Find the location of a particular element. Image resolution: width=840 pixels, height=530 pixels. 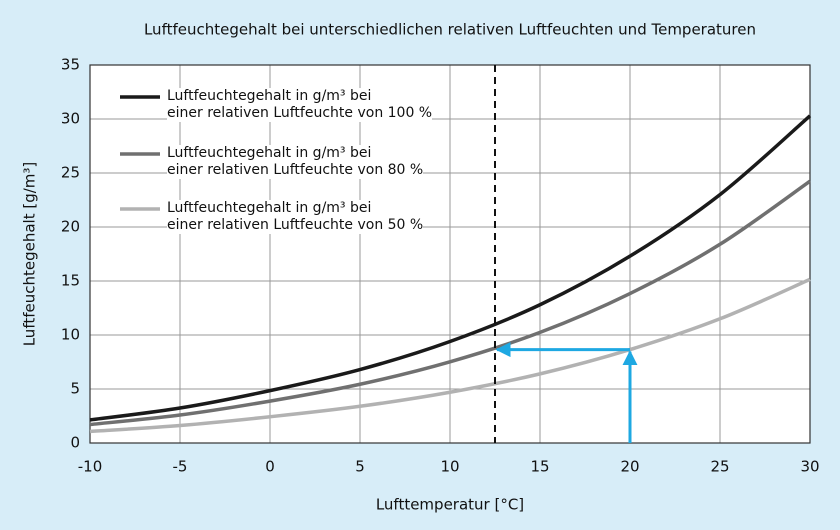

x-tick-label: -5 is located at coordinates (180, 467).